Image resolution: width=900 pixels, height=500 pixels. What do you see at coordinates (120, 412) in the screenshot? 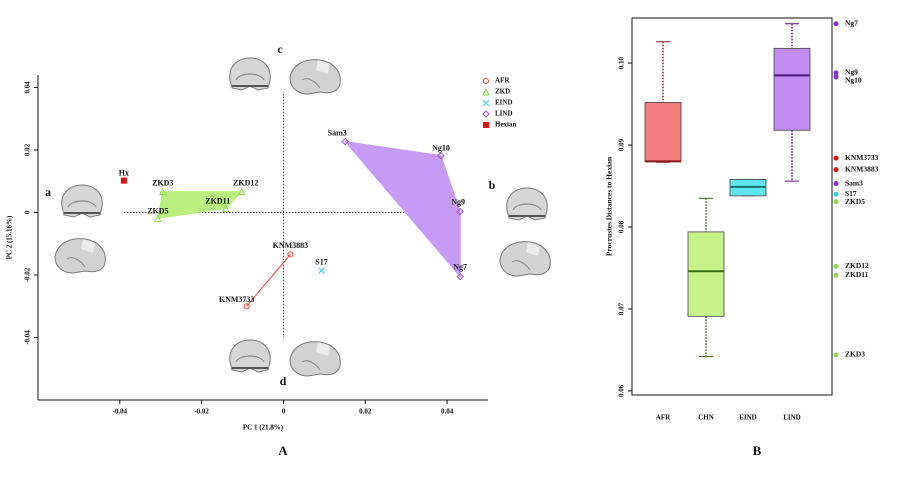
I see `x-tick-label: -0.04` at bounding box center [120, 412].